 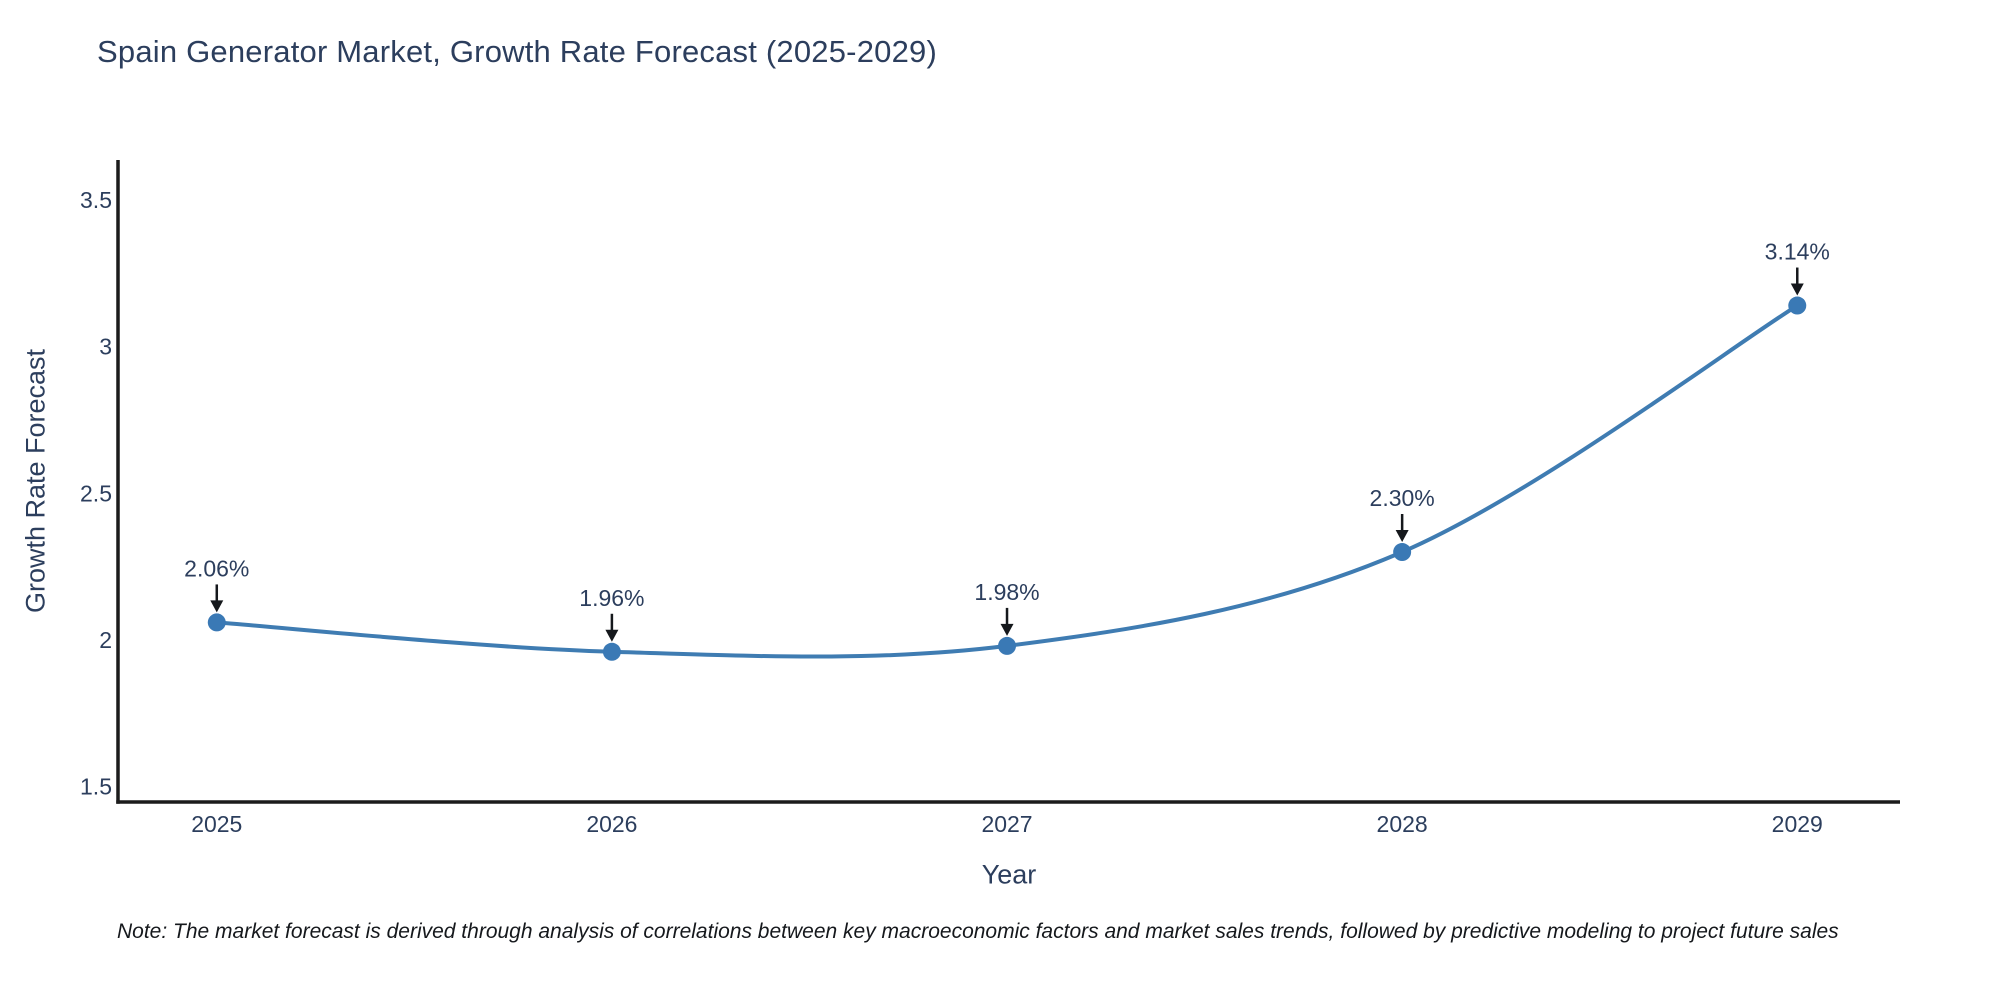 I want to click on y-tick-label: 1.5, so click(x=96, y=787).